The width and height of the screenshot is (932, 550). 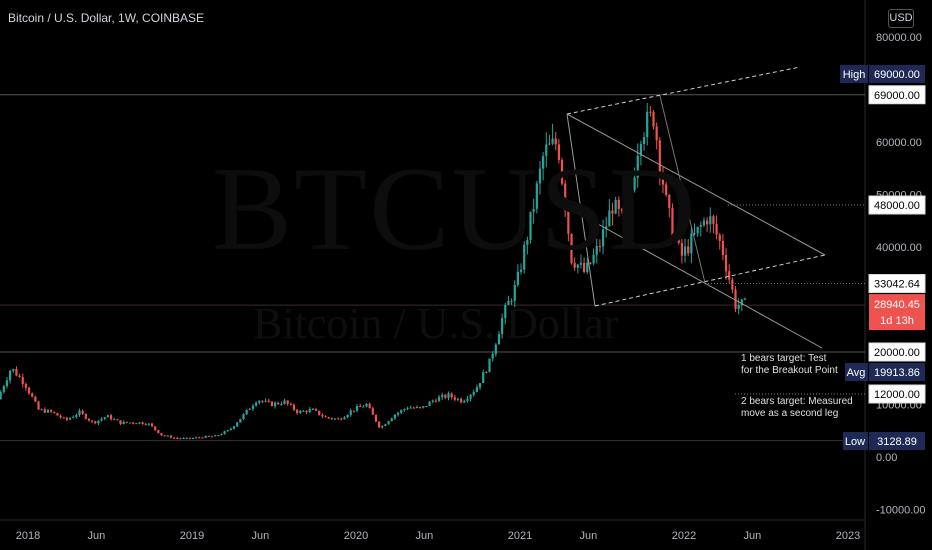 I want to click on low-tag: Low 3128.89, so click(x=884, y=441).